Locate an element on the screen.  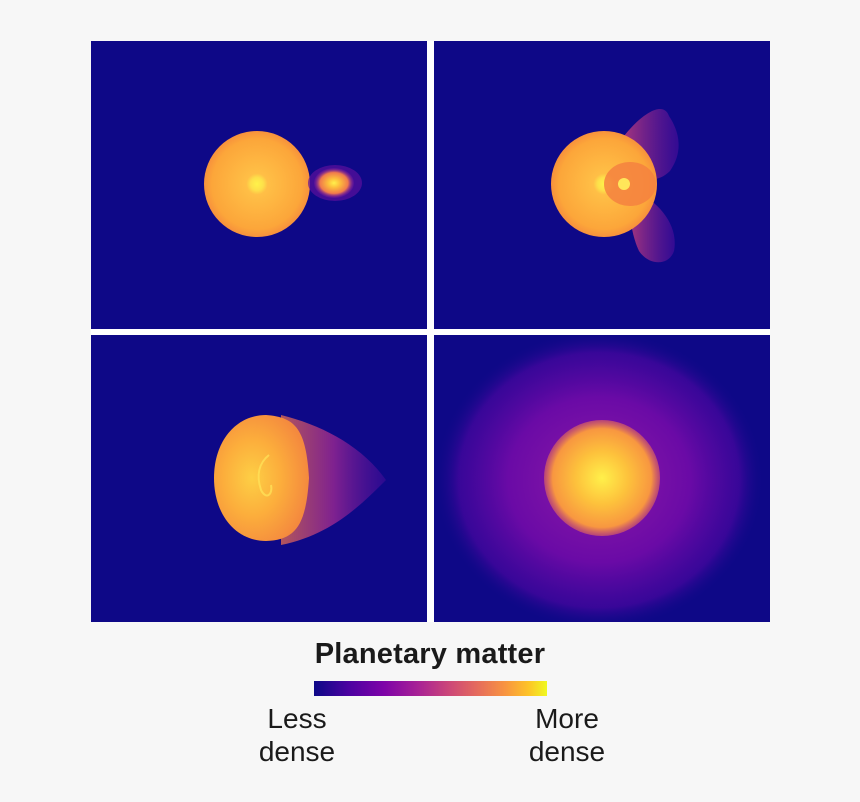
panel-merged is located at coordinates (602, 478).